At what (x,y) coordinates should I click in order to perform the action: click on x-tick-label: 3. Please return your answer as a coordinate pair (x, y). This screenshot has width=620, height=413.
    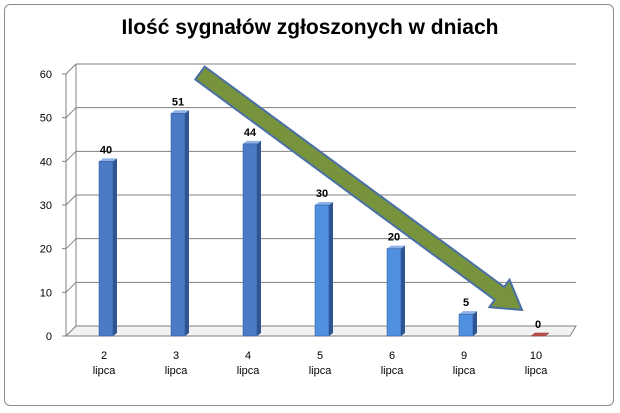
    Looking at the image, I should click on (176, 356).